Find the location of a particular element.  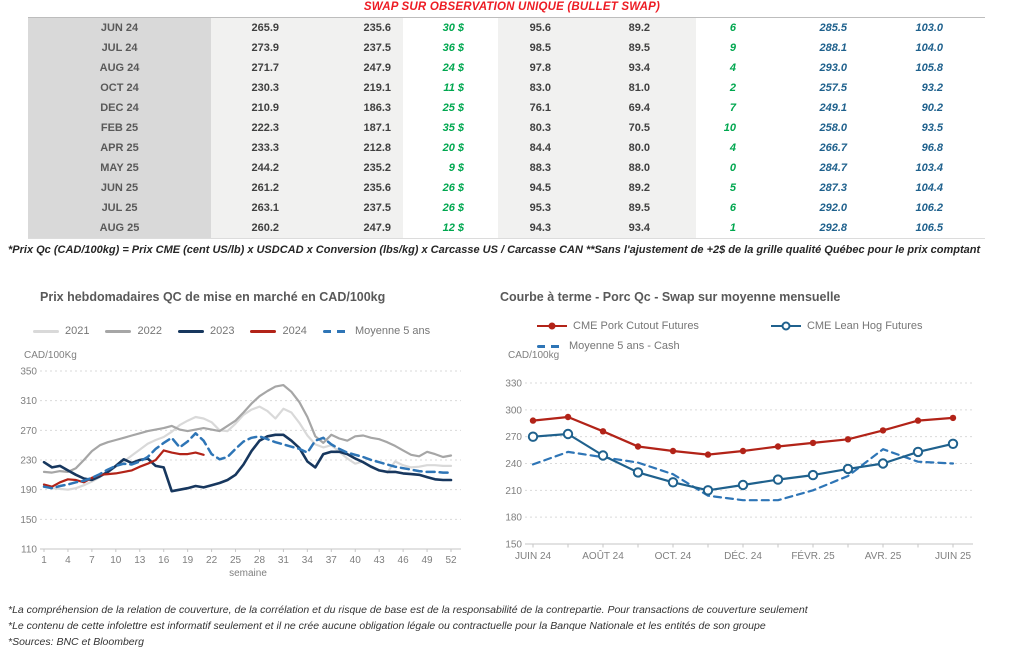

table-cell: 285.5 is located at coordinates (826, 28).